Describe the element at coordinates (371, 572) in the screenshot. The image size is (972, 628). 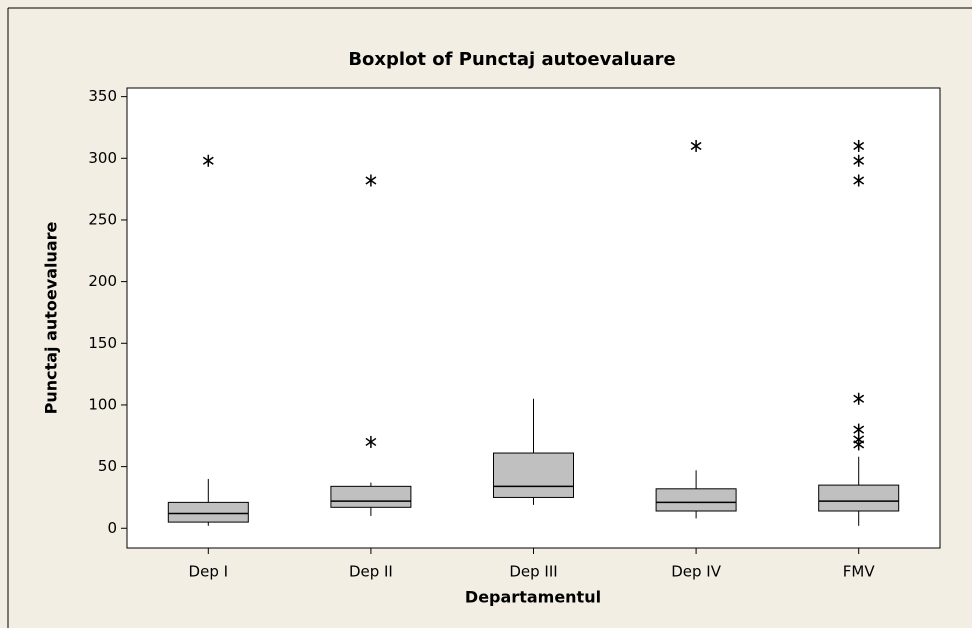
I see `x-tick-label: Dep II` at that location.